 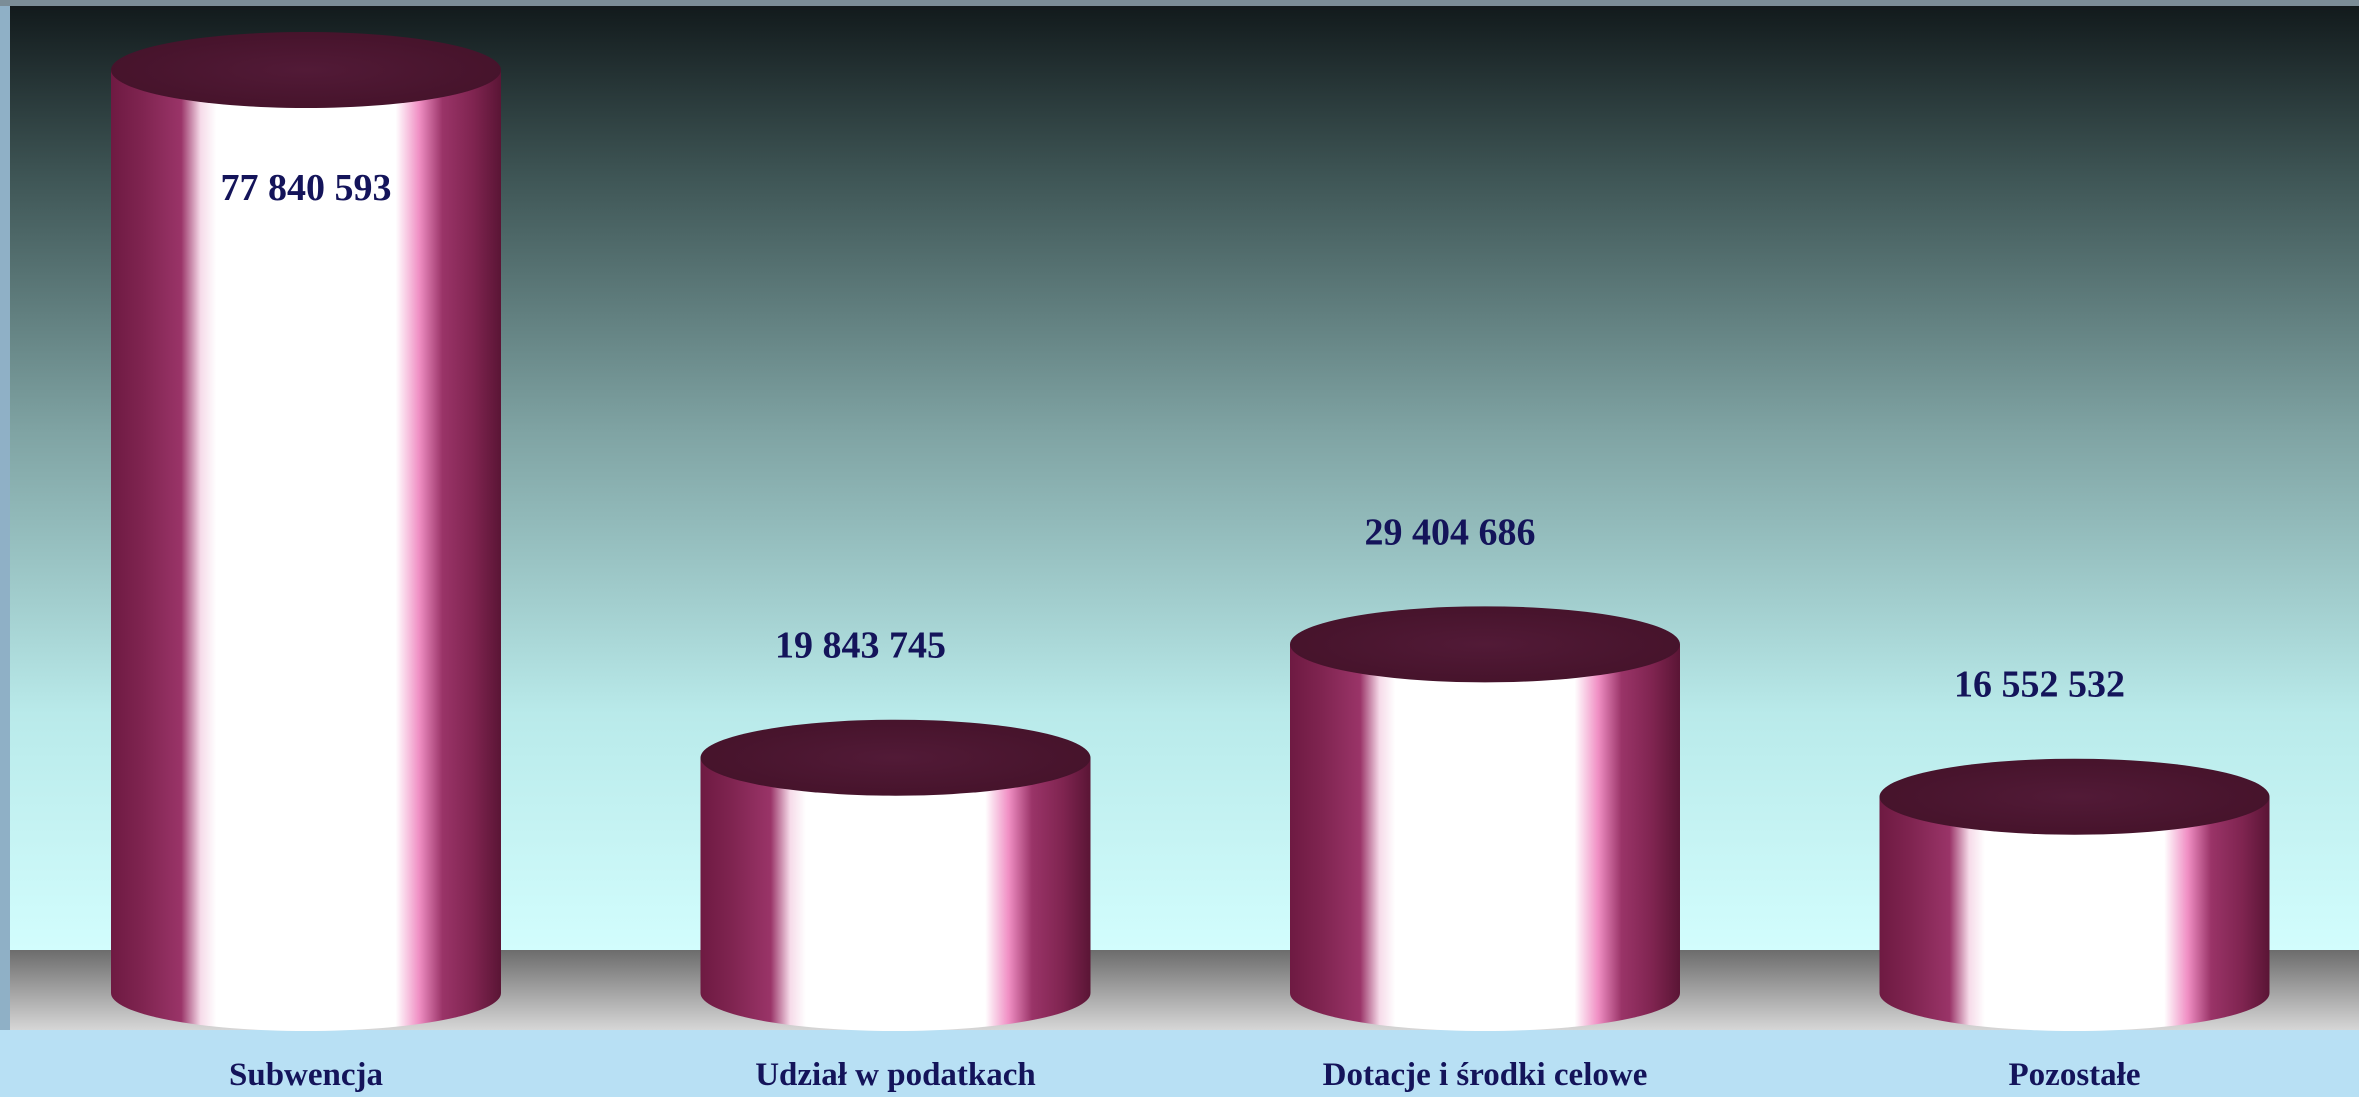 I want to click on category-band, so click(x=1179, y=1061).